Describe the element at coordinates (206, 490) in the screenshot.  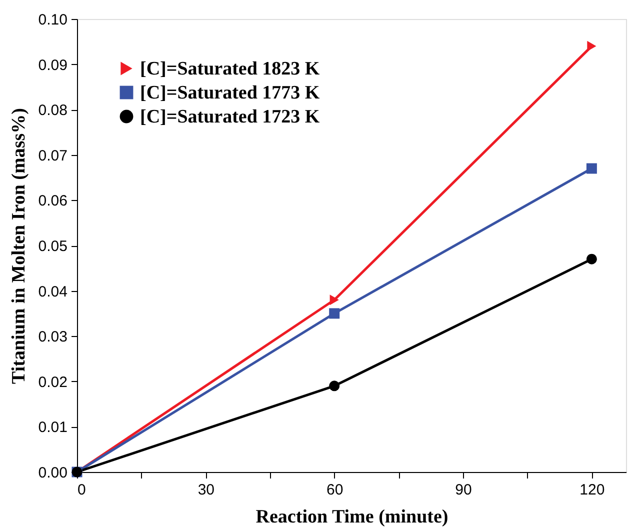
I see `x-tick-label: 30` at that location.